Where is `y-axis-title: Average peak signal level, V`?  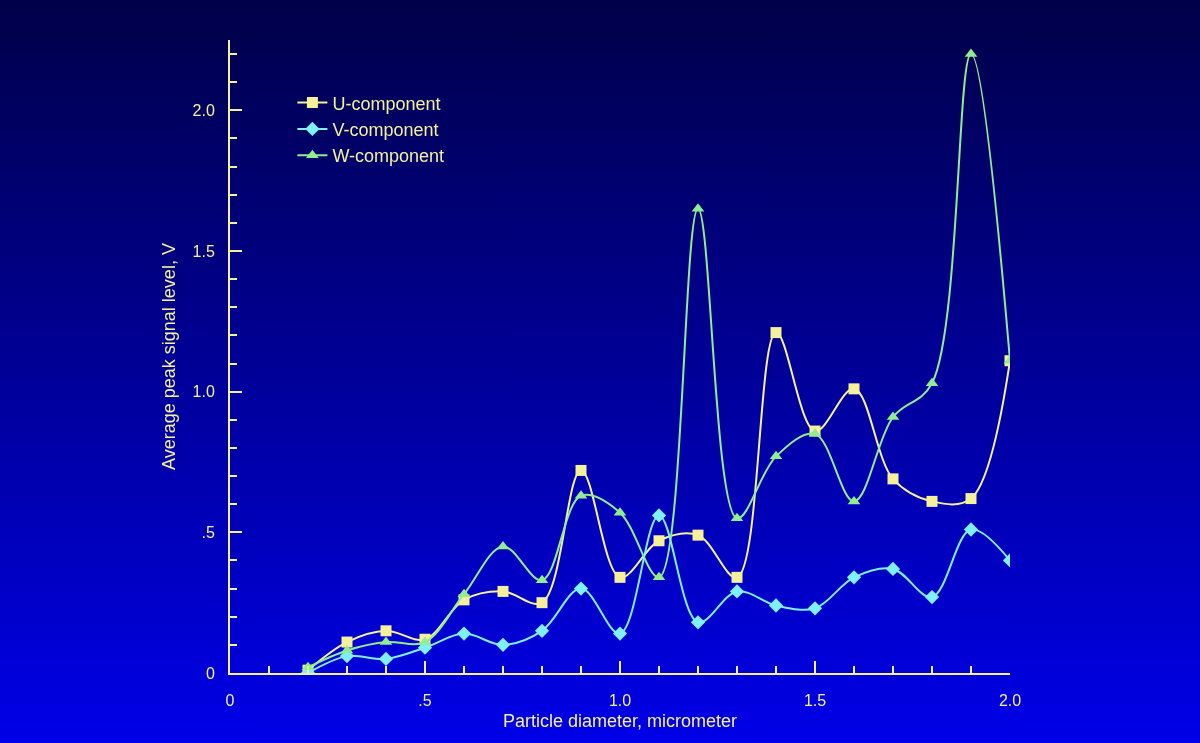 y-axis-title: Average peak signal level, V is located at coordinates (169, 356).